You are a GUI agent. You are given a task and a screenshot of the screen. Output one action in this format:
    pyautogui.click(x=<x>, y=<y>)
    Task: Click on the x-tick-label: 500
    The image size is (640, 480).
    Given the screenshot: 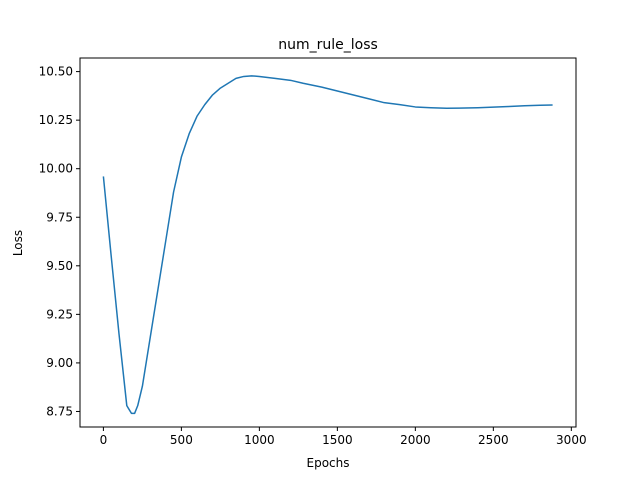 What is the action you would take?
    pyautogui.click(x=181, y=440)
    